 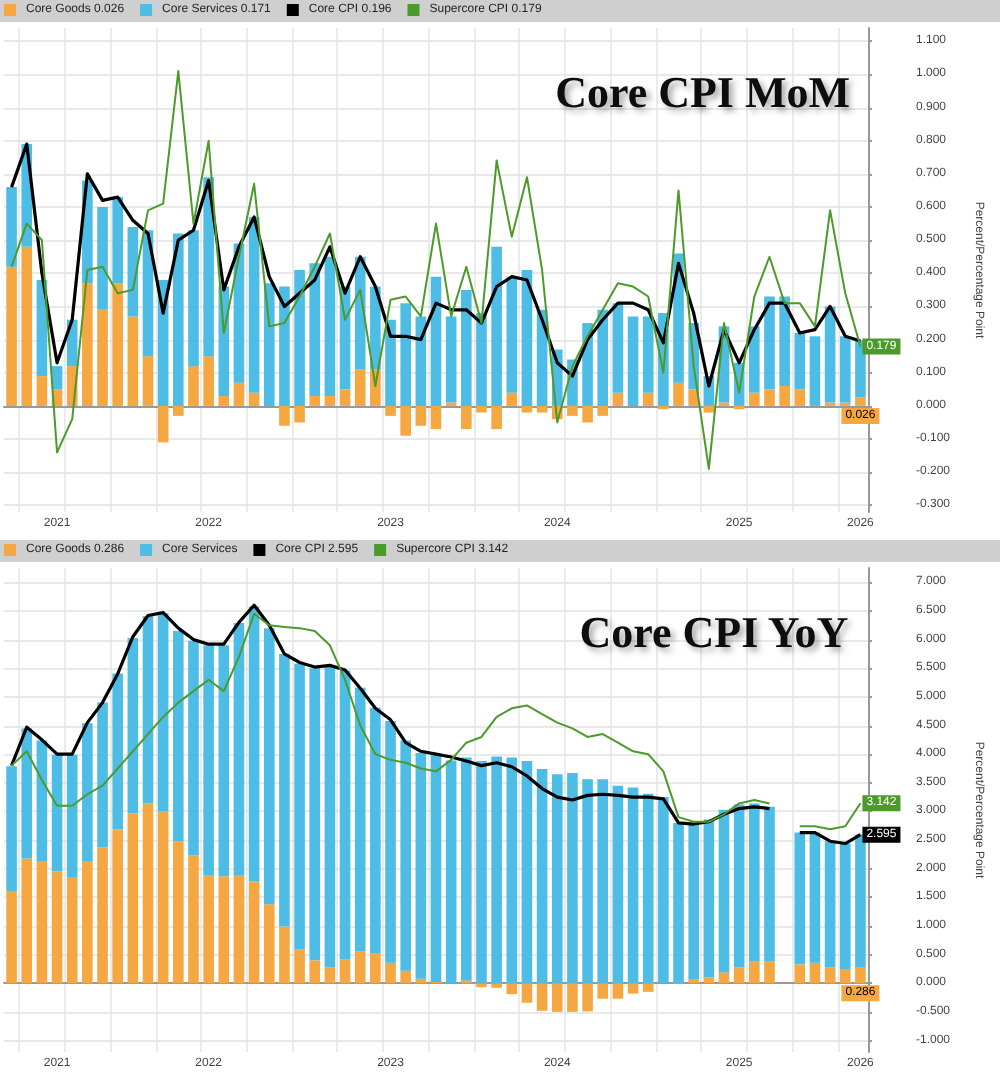 What do you see at coordinates (703, 92) in the screenshot?
I see `text: Core CPI MoM` at bounding box center [703, 92].